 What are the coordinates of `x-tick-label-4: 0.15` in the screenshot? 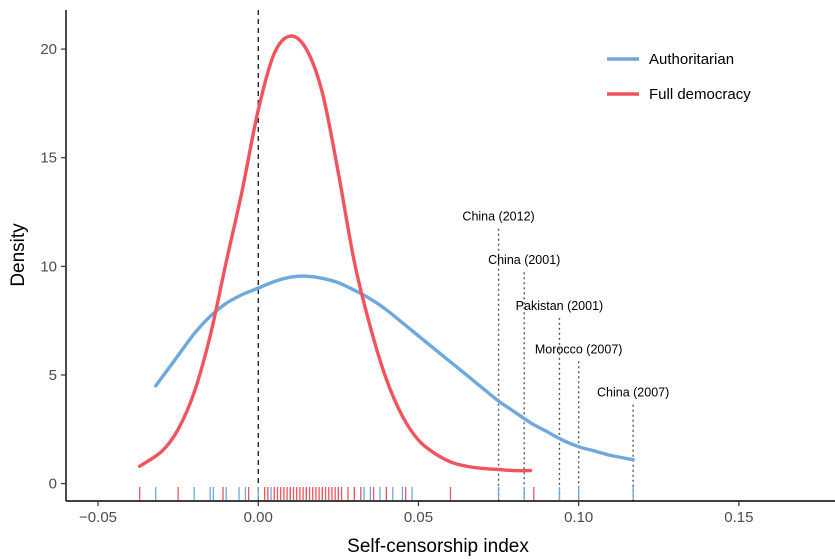 It's located at (738, 517).